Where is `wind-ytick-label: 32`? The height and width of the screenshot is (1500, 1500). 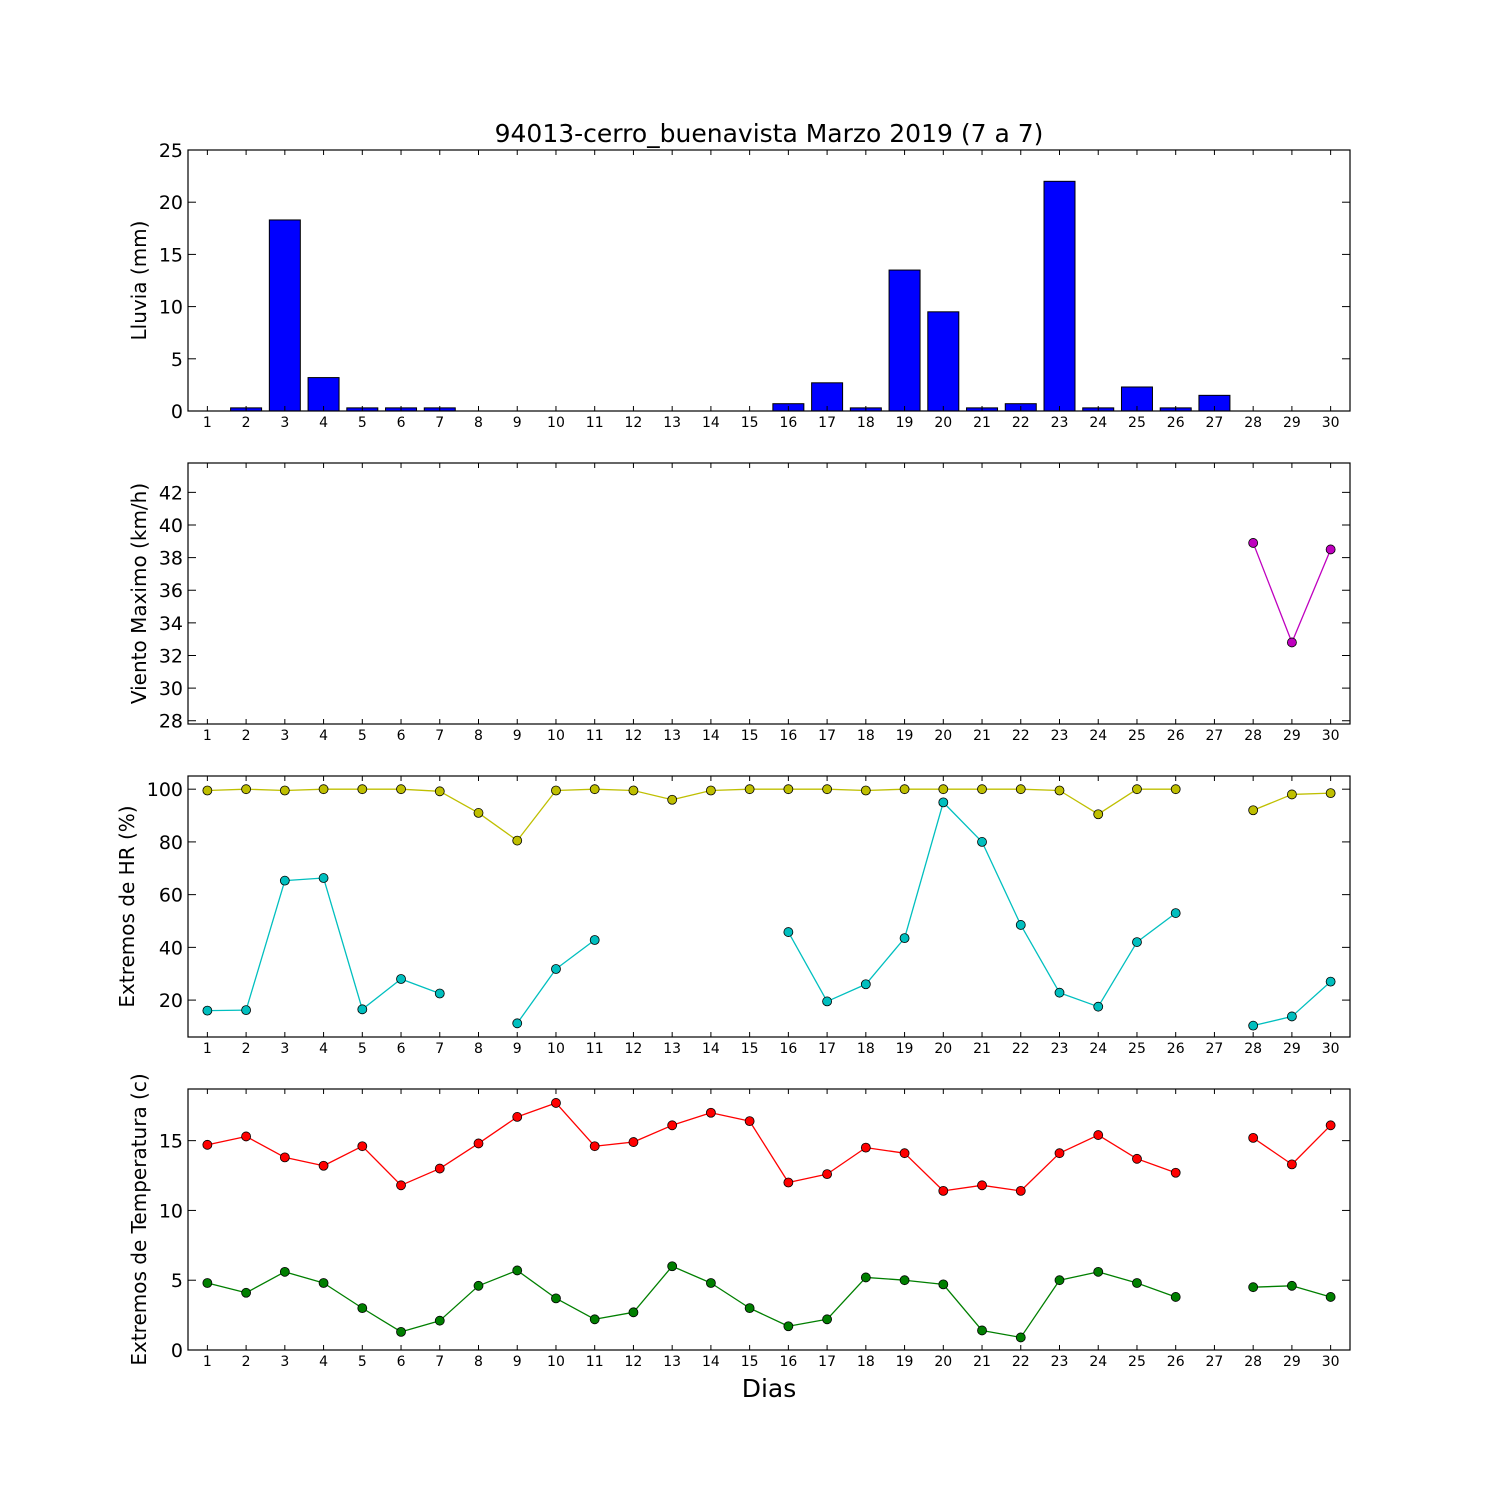
wind-ytick-label: 32 is located at coordinates (171, 656).